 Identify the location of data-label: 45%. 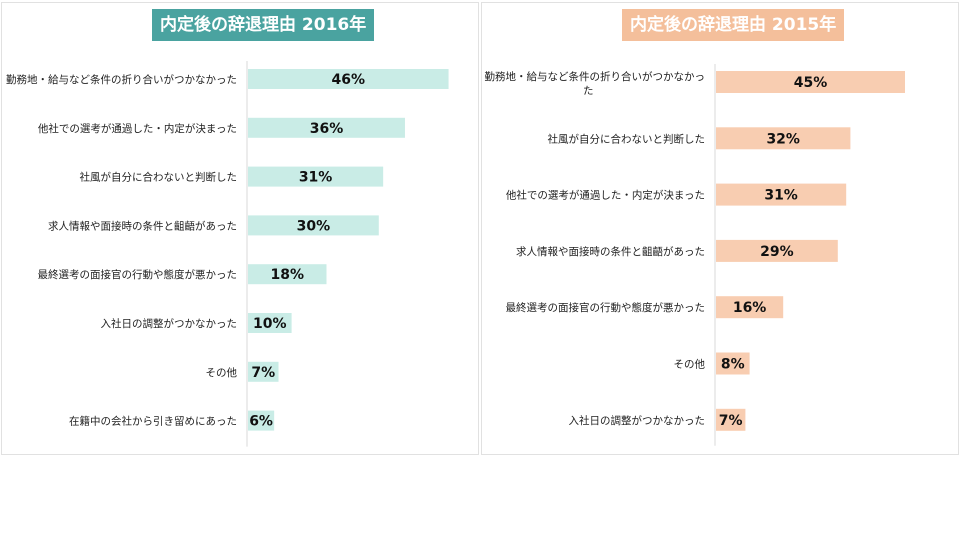
(811, 83).